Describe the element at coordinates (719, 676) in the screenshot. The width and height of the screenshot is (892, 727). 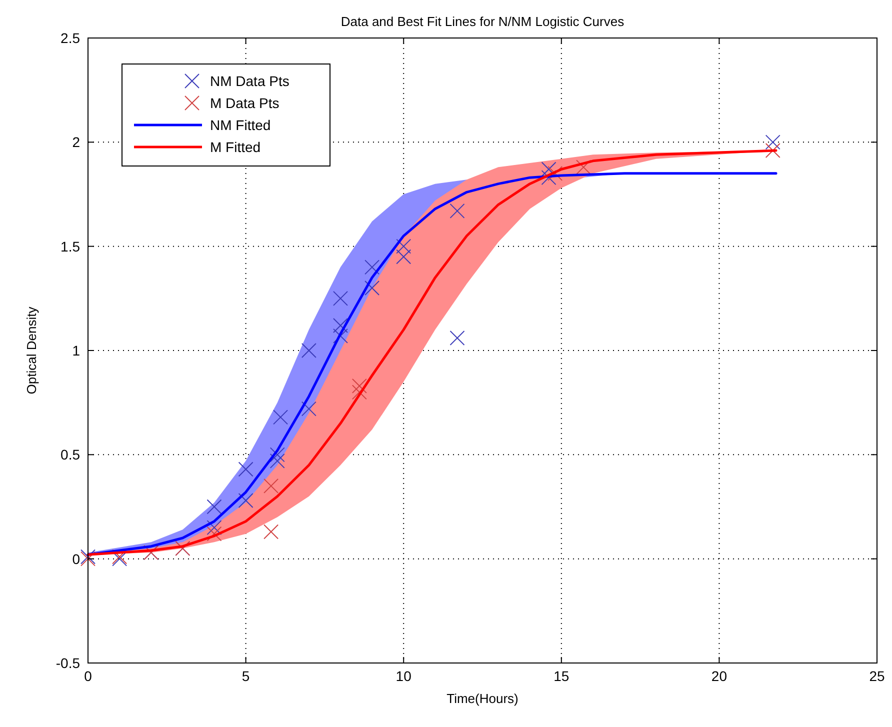
I see `x-tick-label: 20` at that location.